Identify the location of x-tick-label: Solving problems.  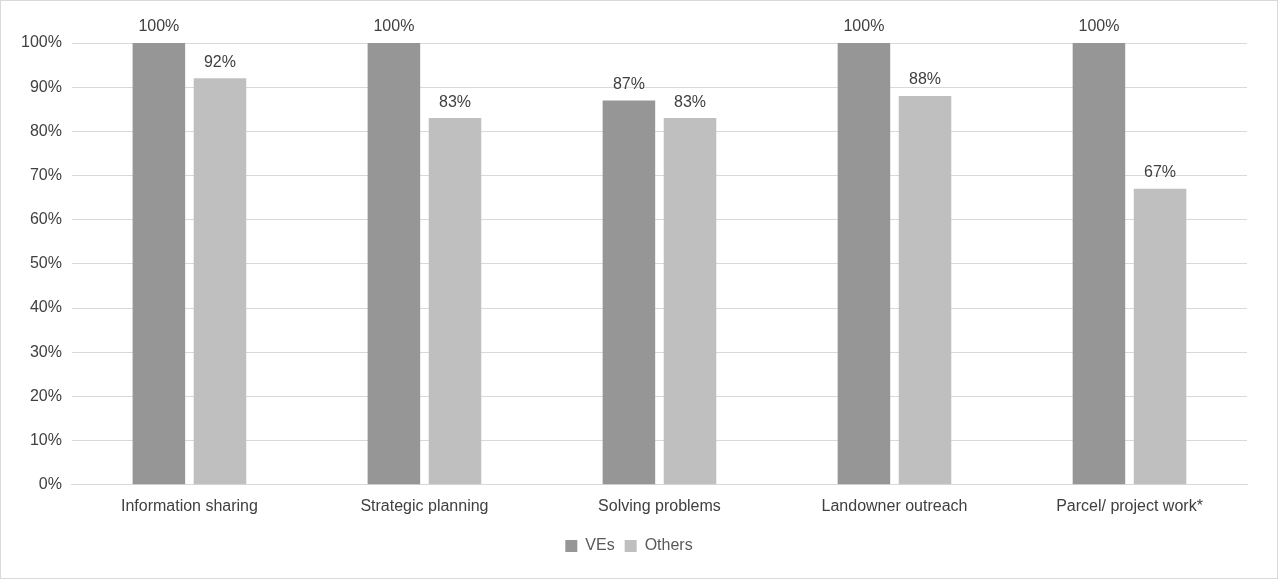
(659, 505).